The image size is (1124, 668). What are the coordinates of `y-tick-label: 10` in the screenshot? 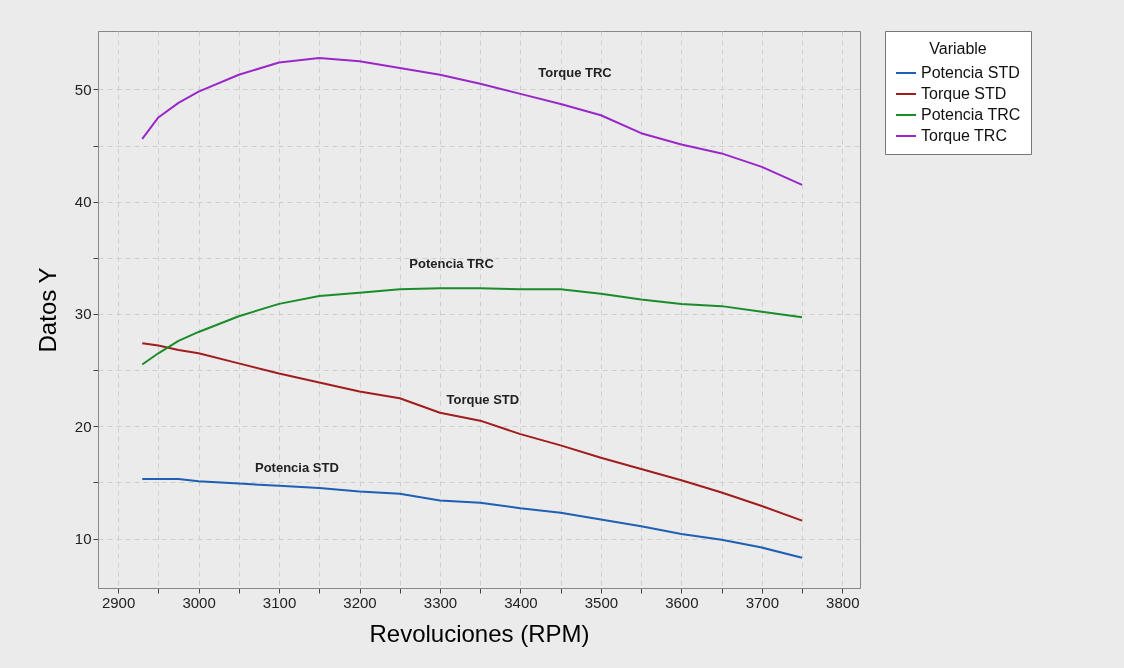 It's located at (83, 539).